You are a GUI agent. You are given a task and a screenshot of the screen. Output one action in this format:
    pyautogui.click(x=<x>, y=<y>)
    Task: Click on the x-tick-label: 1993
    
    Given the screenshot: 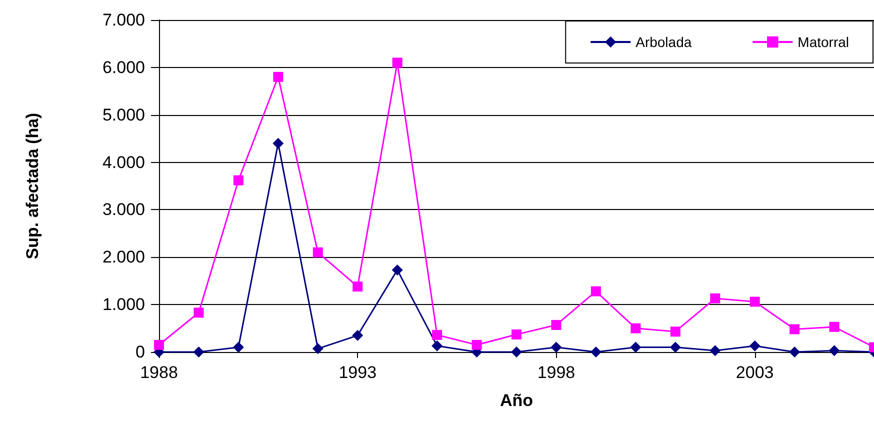 What is the action you would take?
    pyautogui.click(x=357, y=372)
    